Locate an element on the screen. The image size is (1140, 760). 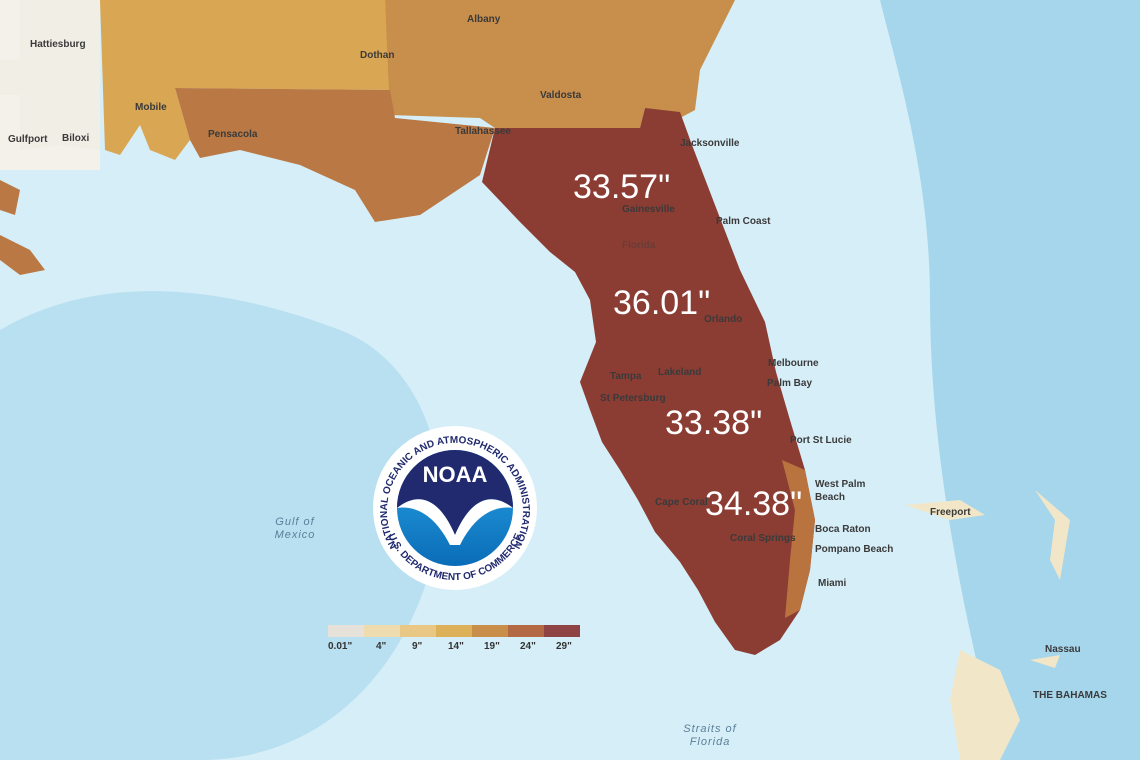
place-line: Miami is located at coordinates (832, 583).